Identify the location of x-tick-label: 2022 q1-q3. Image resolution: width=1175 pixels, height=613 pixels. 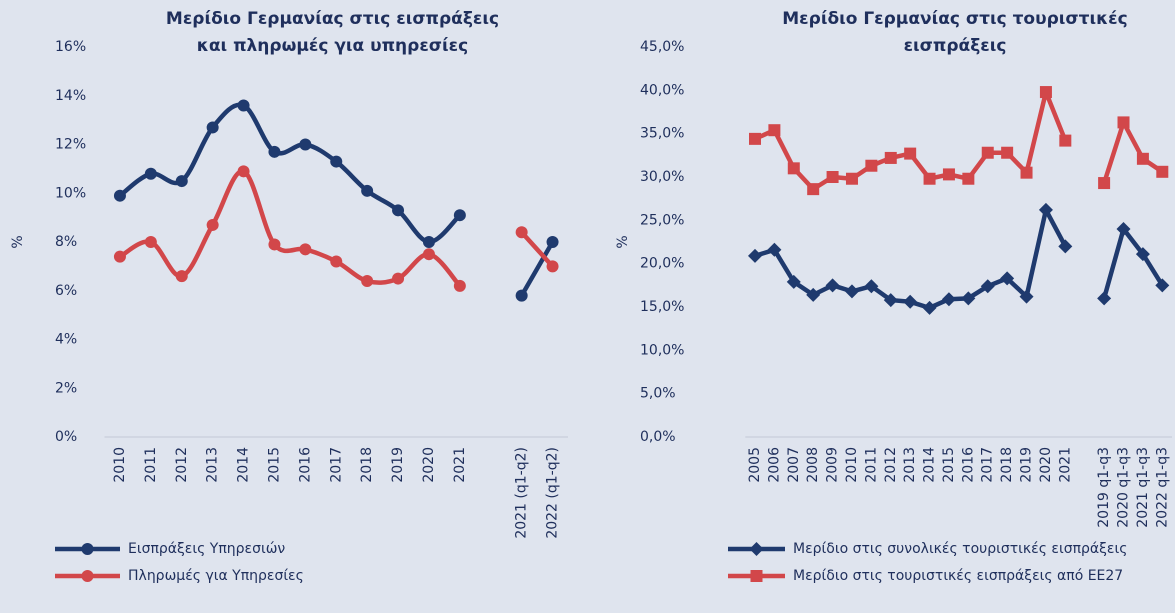
(1162, 487).